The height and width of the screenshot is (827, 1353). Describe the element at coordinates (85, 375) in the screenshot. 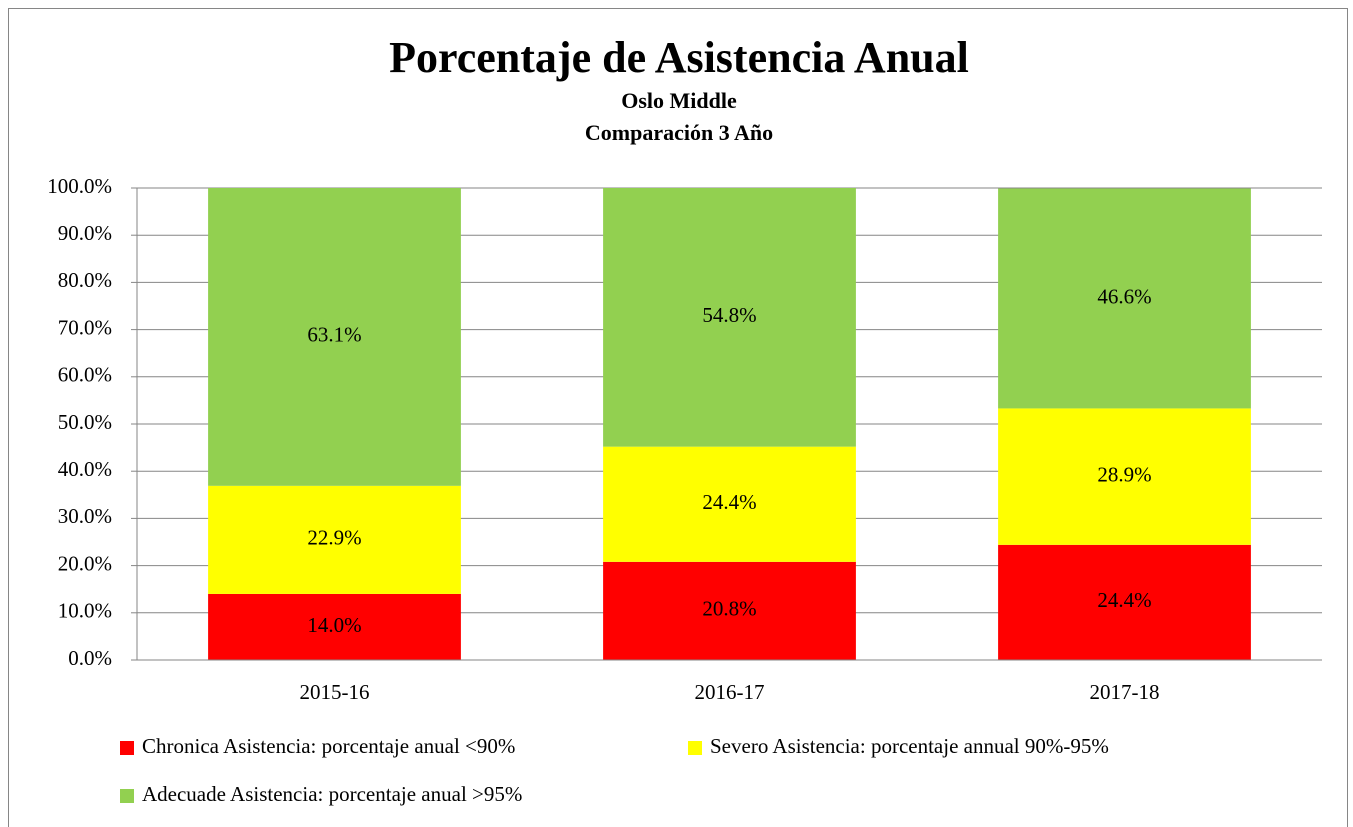

I see `y-tick-label: 60.0%` at that location.